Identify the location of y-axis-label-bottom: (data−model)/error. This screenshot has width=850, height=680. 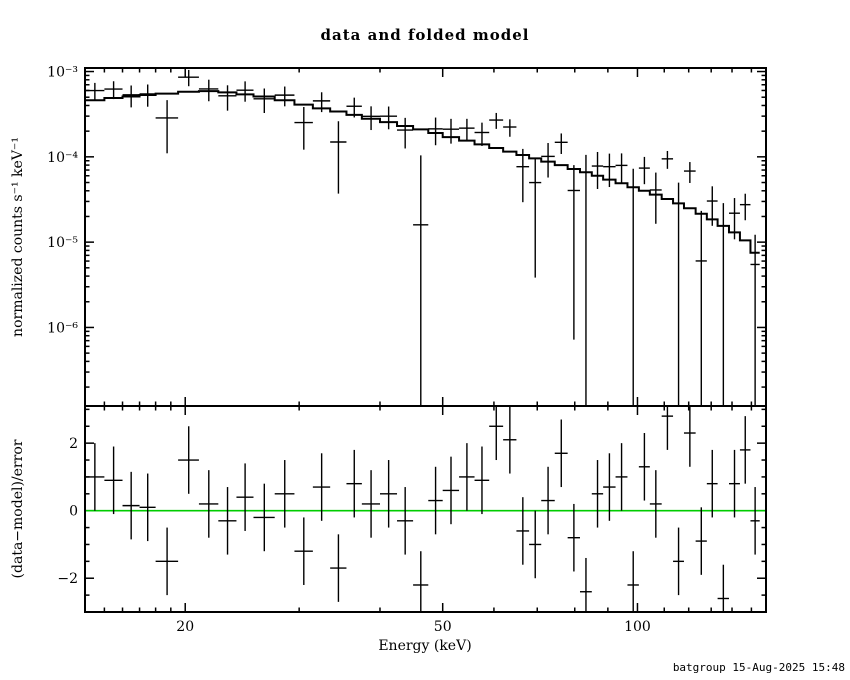
(18, 508).